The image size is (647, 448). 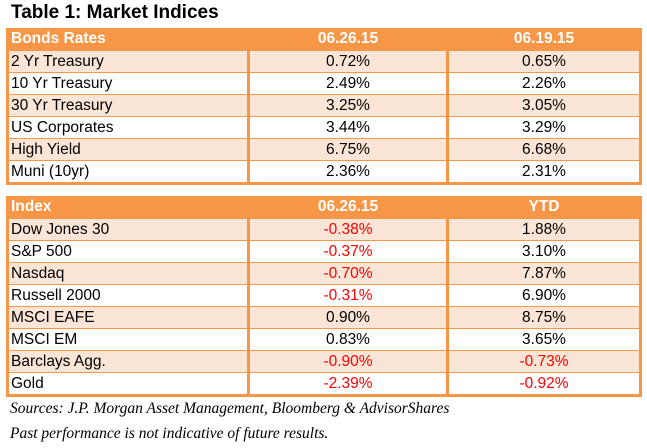 I want to click on value-cell: 3.10%, so click(x=544, y=251).